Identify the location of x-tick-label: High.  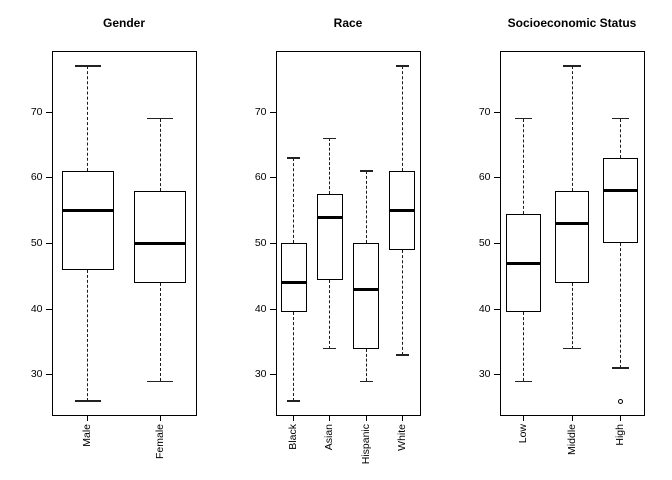
(619, 434).